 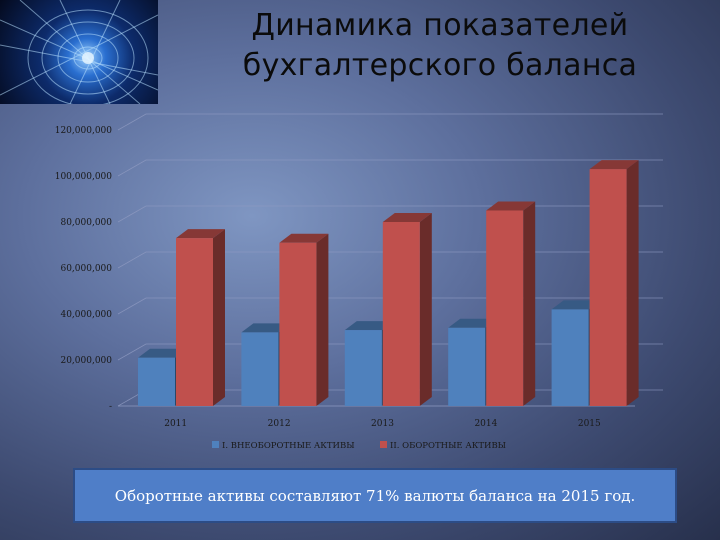 I want to click on x-tick-label: 2013, so click(x=382, y=424).